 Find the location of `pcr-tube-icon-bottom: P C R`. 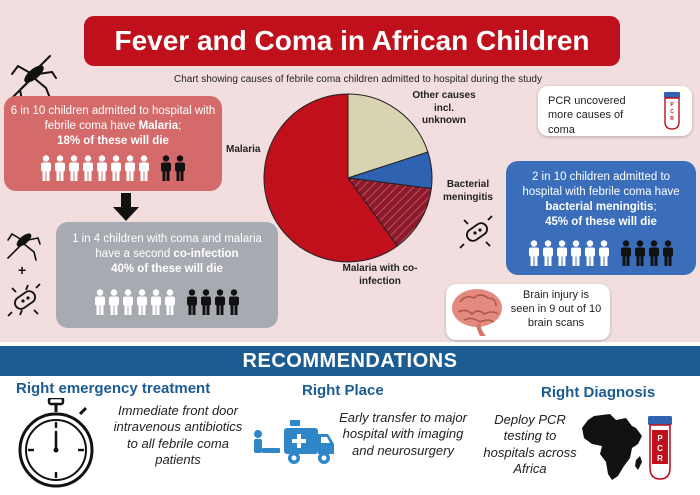

pcr-tube-icon-bottom: P C R is located at coordinates (660, 448).